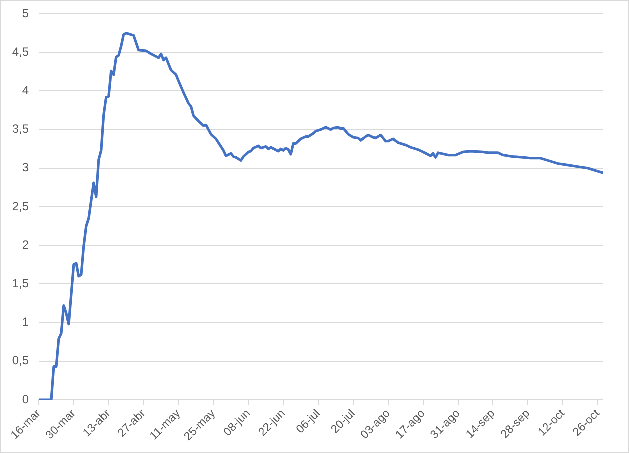 This screenshot has width=629, height=453. What do you see at coordinates (21, 361) in the screenshot?
I see `y-tick-label: 0,5` at bounding box center [21, 361].